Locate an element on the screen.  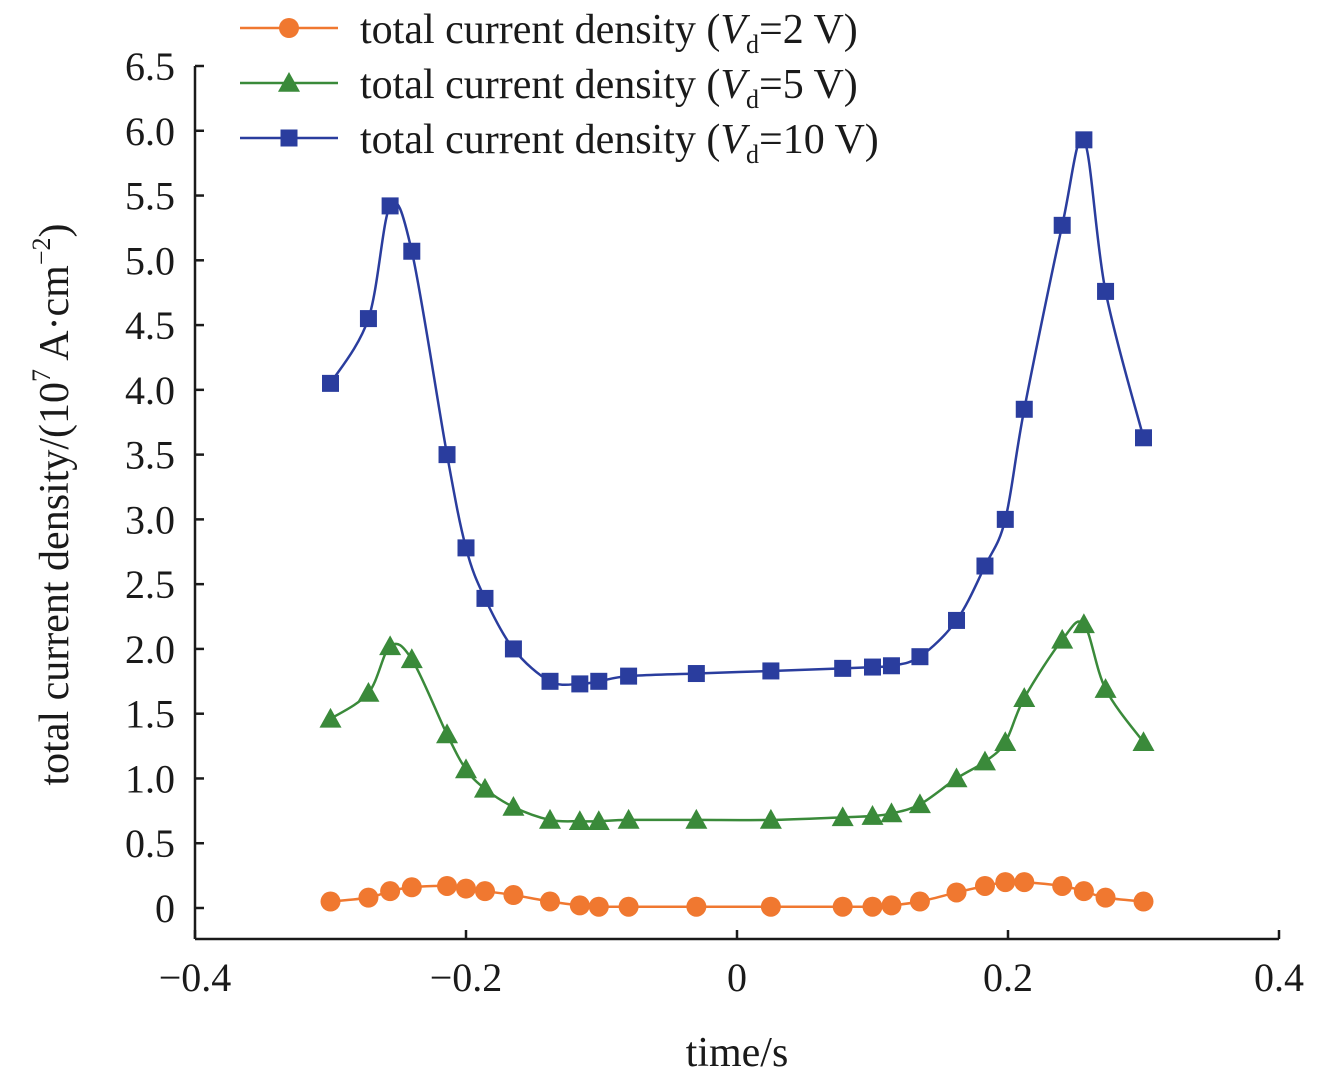
y-tick-label: 1.5 is located at coordinates (150, 714).